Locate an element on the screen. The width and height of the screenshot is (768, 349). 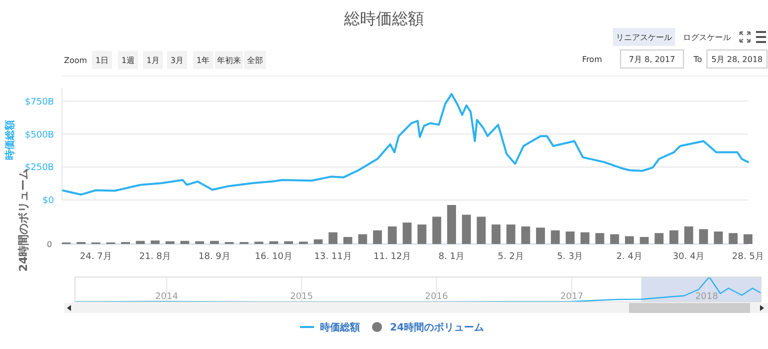
text: 7月 8, 2017 is located at coordinates (652, 59).